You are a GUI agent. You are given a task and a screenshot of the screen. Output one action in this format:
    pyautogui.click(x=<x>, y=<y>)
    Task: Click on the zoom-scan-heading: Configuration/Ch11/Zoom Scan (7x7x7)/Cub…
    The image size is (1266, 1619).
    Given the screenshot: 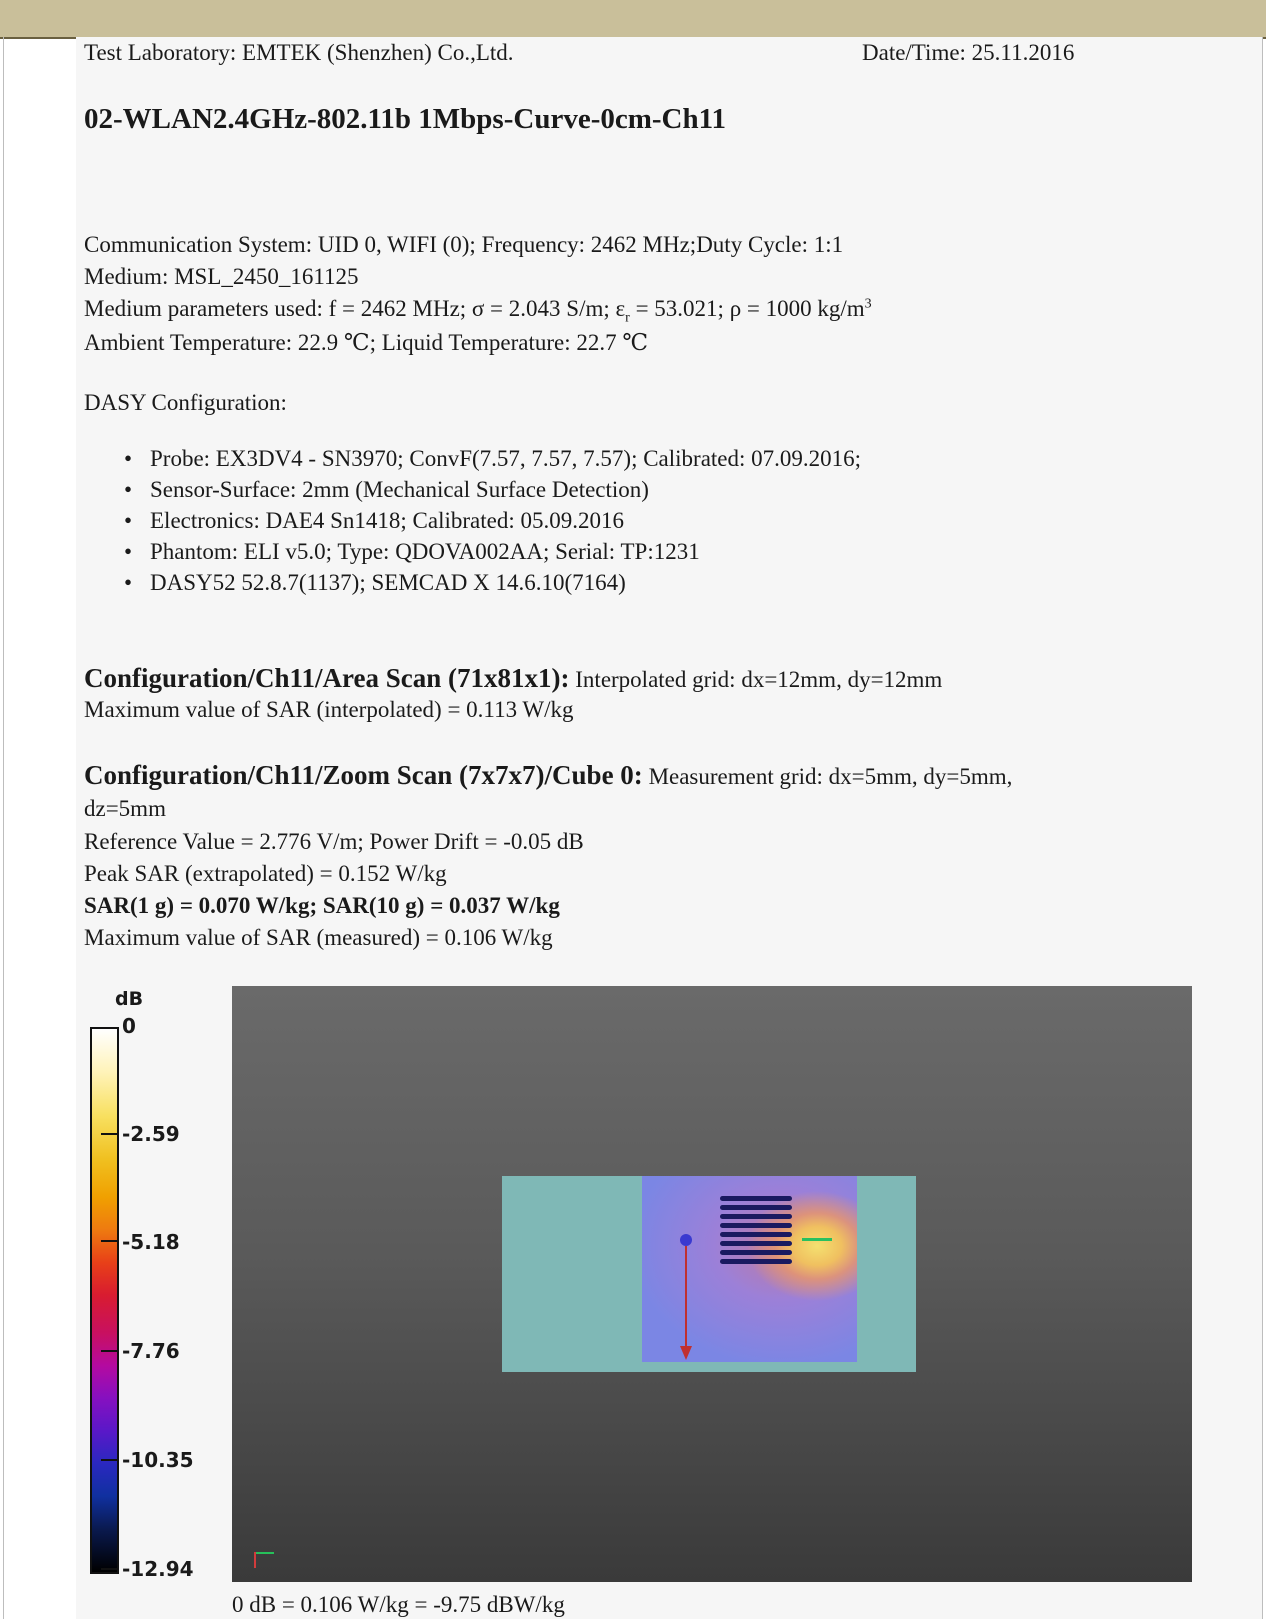 What is the action you would take?
    pyautogui.click(x=363, y=775)
    